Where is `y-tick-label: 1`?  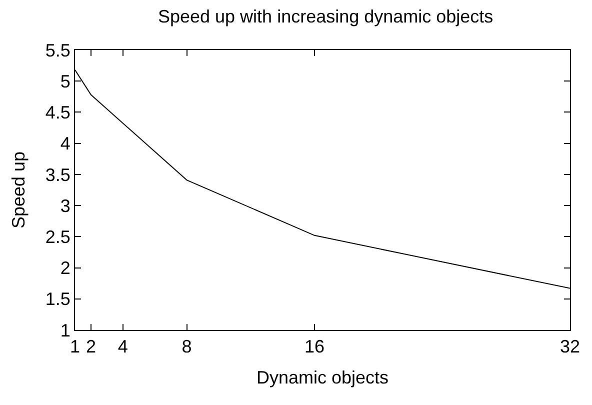
y-tick-label: 1 is located at coordinates (65, 330).